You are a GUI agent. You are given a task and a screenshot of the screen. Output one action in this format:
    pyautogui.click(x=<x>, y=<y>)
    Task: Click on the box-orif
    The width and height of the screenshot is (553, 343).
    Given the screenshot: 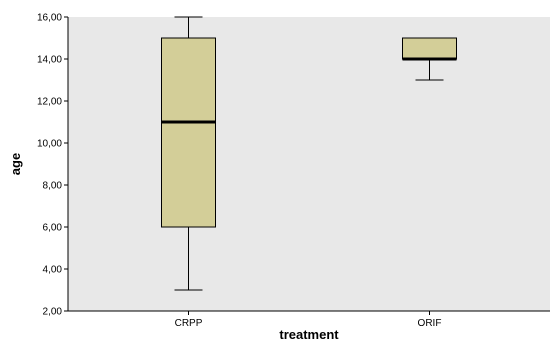 What is the action you would take?
    pyautogui.click(x=429, y=59)
    